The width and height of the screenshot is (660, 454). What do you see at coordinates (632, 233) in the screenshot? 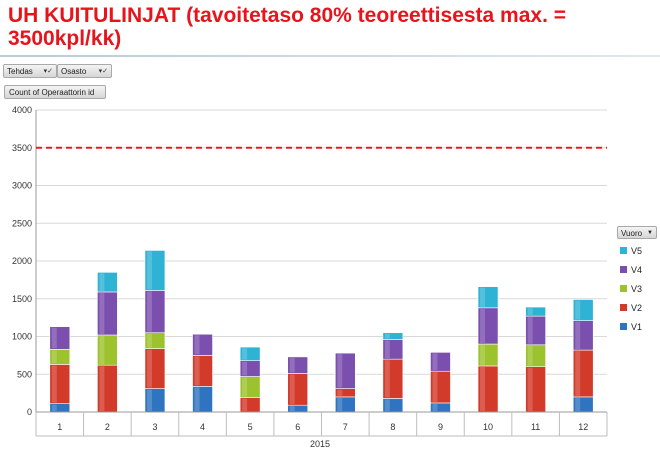
I see `legend-field-label: Vuoro` at bounding box center [632, 233].